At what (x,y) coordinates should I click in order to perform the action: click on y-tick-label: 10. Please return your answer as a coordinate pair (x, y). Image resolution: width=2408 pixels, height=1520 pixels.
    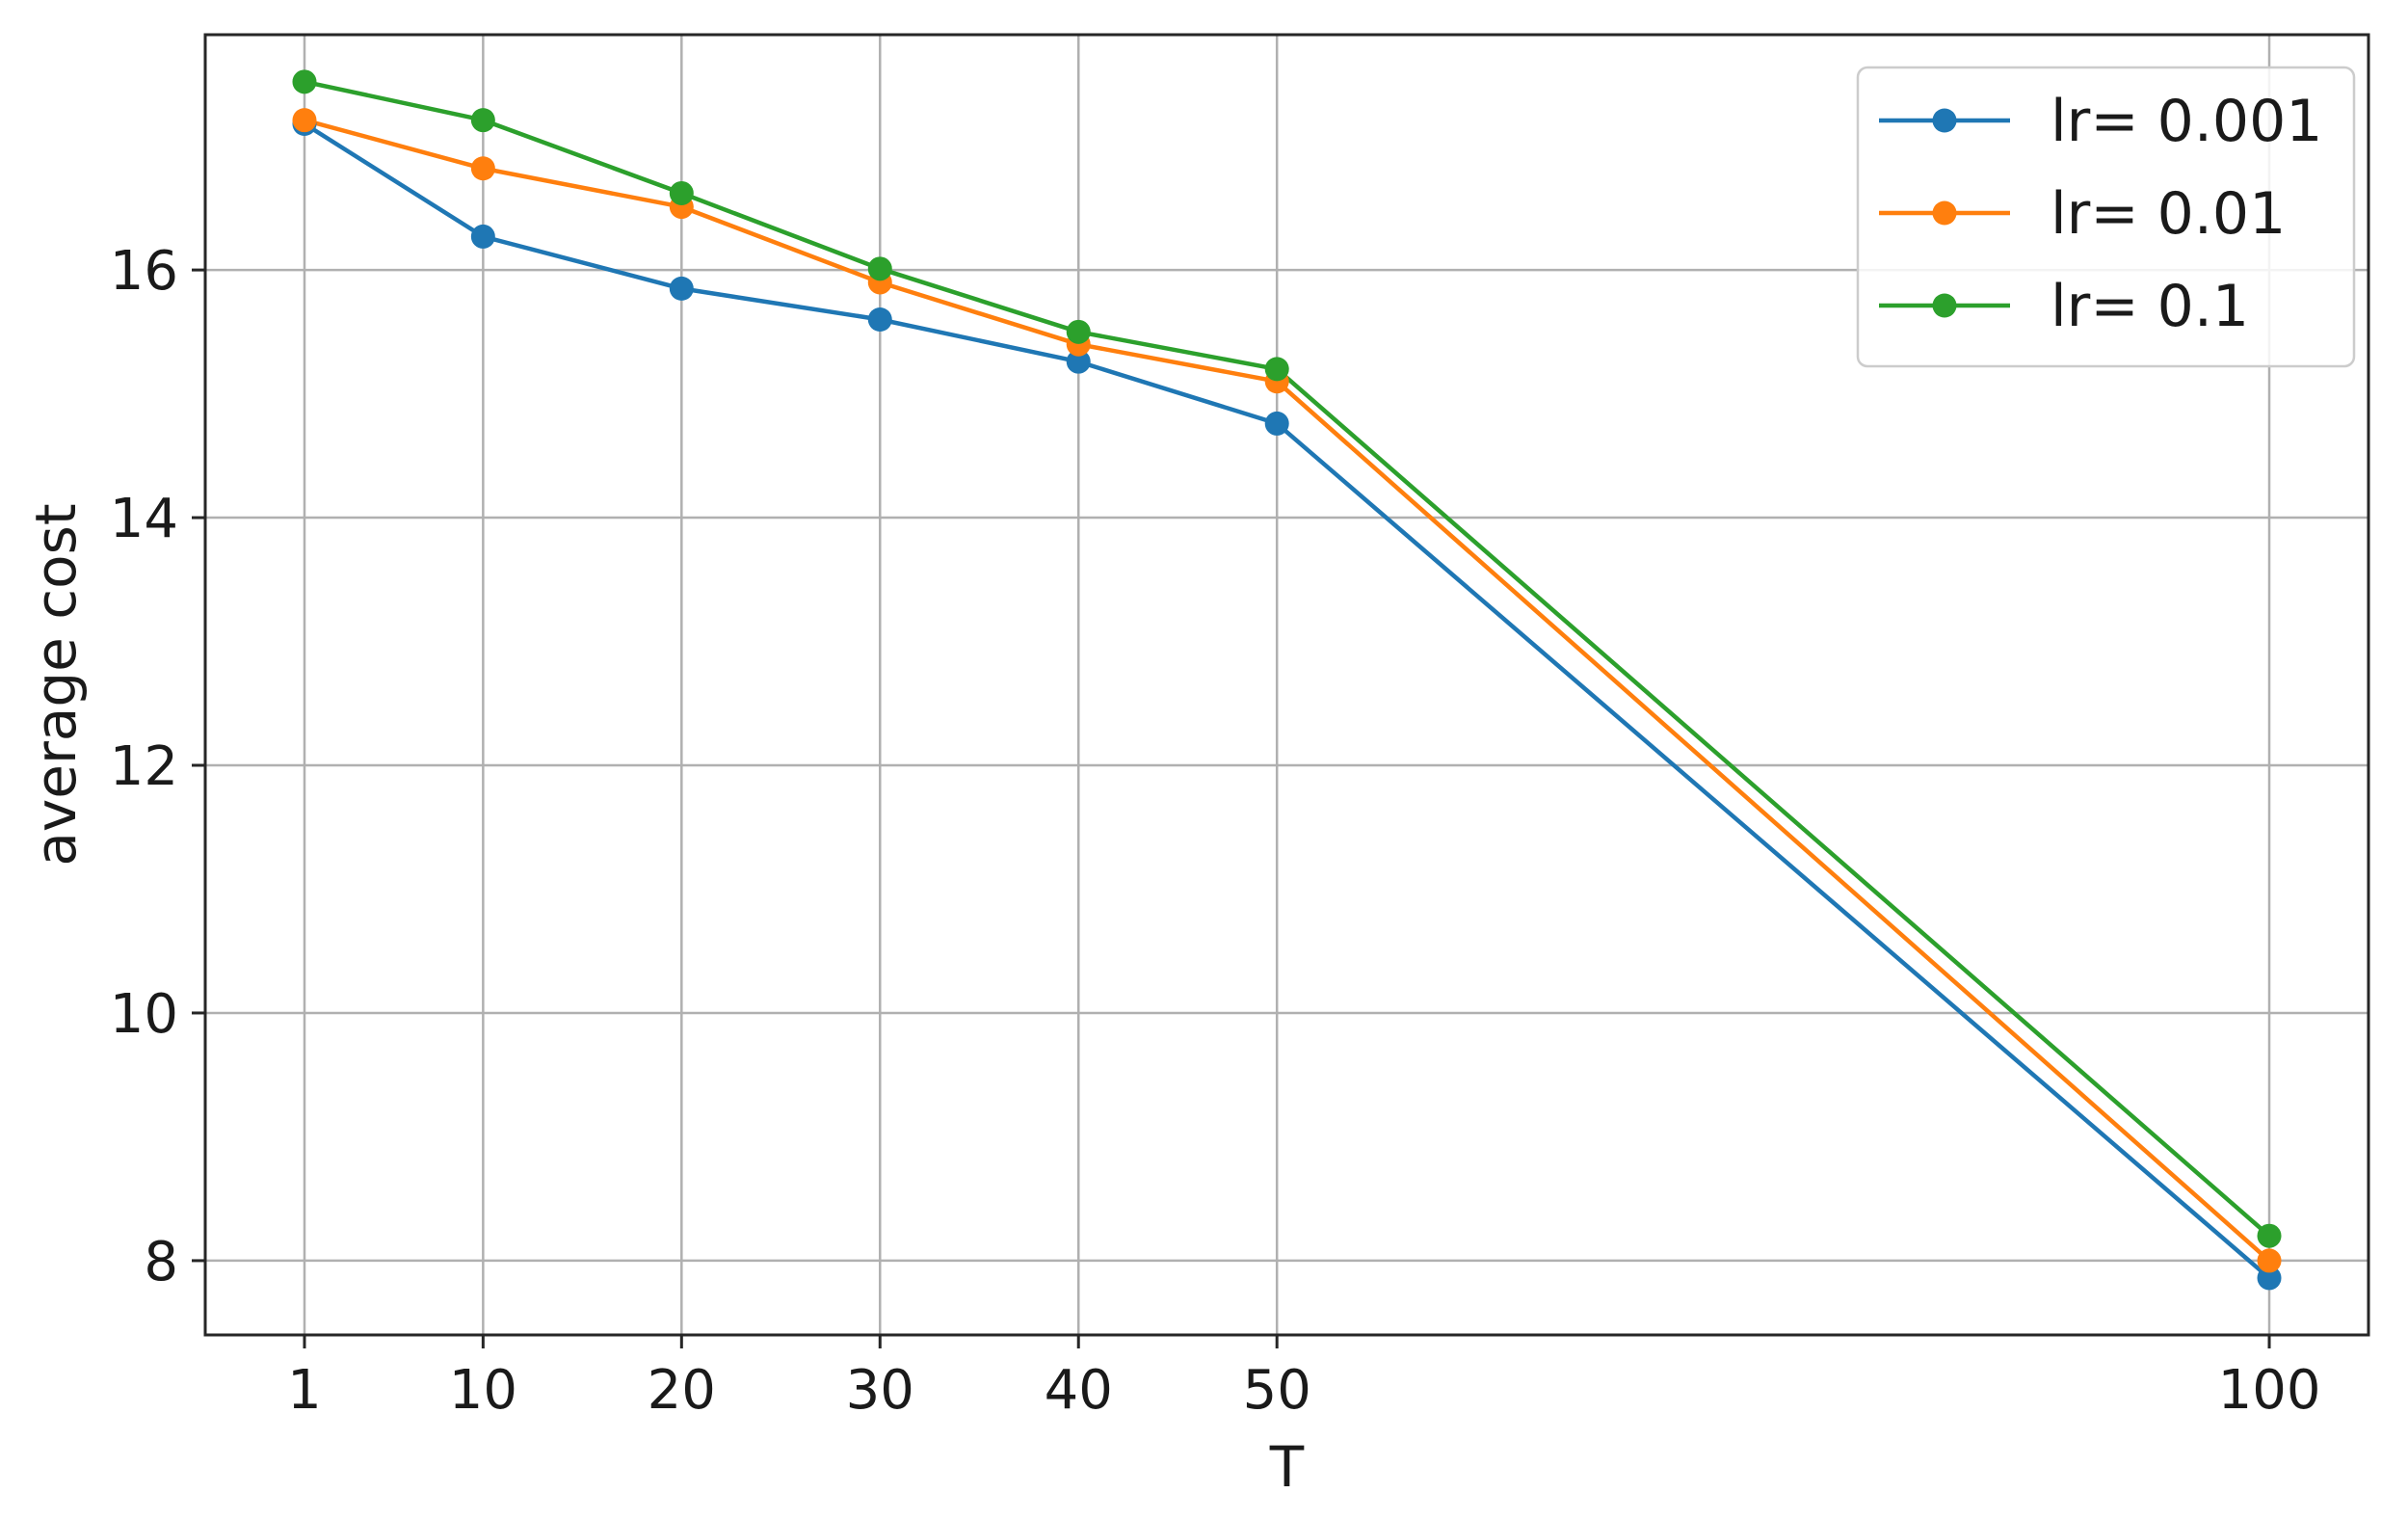
    Looking at the image, I should click on (144, 1014).